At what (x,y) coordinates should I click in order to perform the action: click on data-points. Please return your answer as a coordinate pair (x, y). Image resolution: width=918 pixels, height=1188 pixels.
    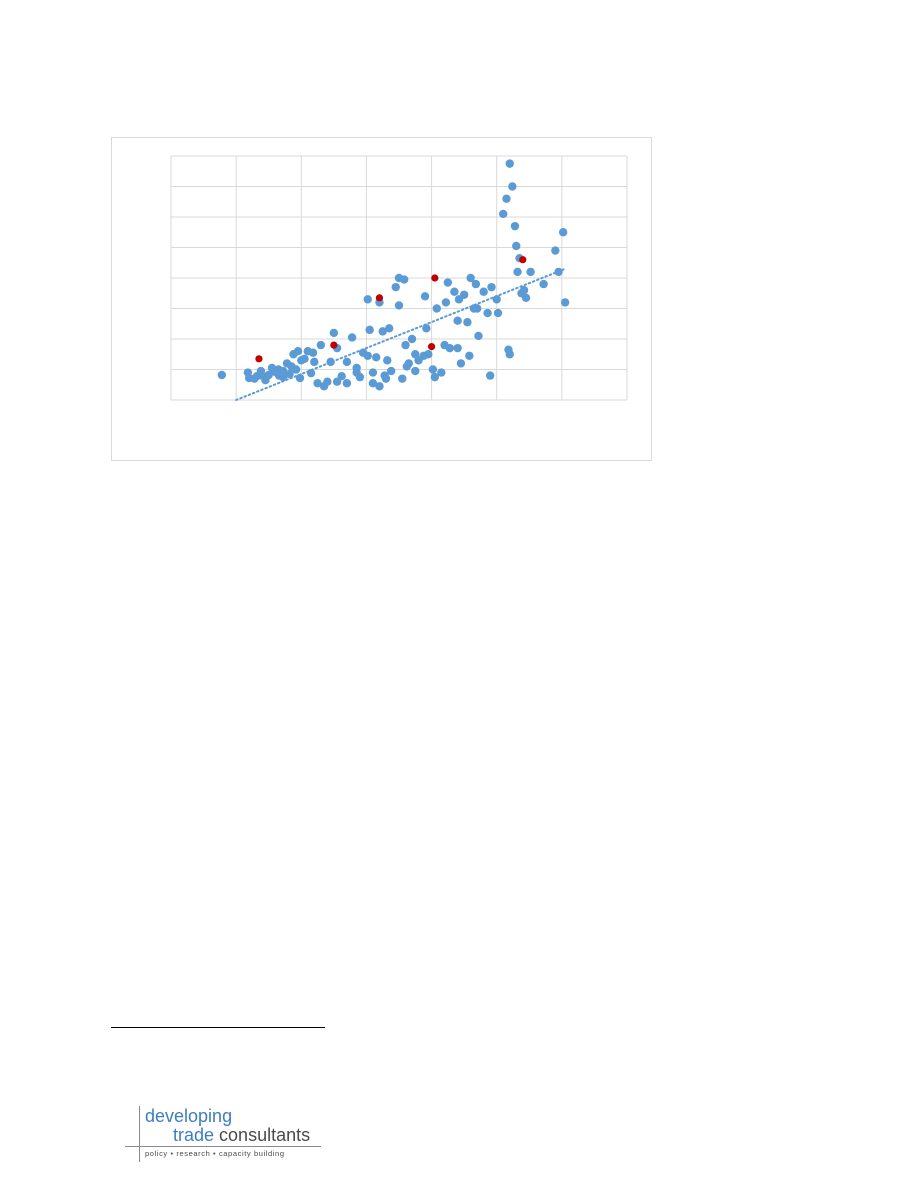
    Looking at the image, I should click on (393, 275).